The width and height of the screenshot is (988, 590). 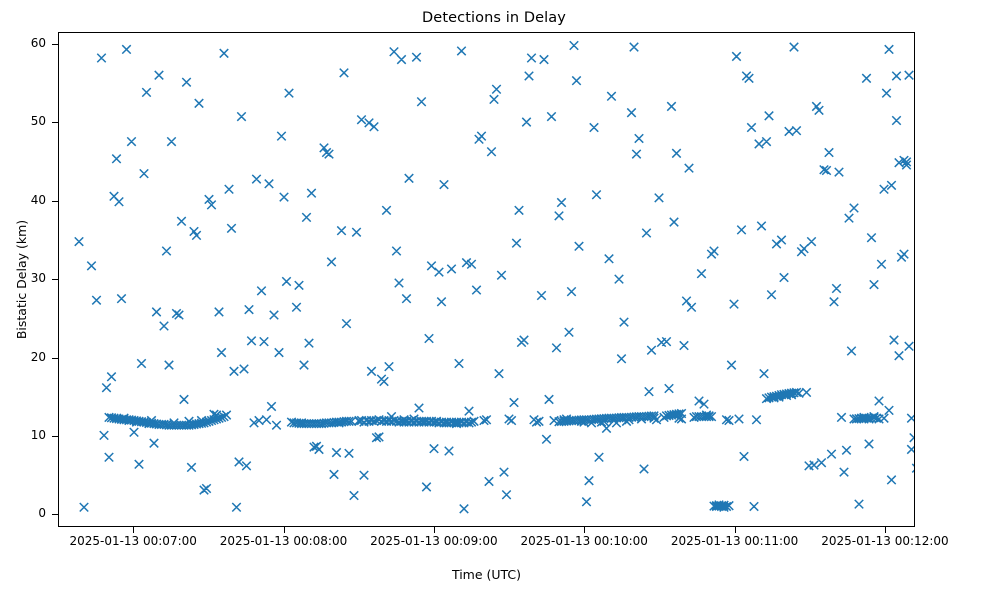 I want to click on x-tick-label: 2025-01-13 00:12:00, so click(x=885, y=541).